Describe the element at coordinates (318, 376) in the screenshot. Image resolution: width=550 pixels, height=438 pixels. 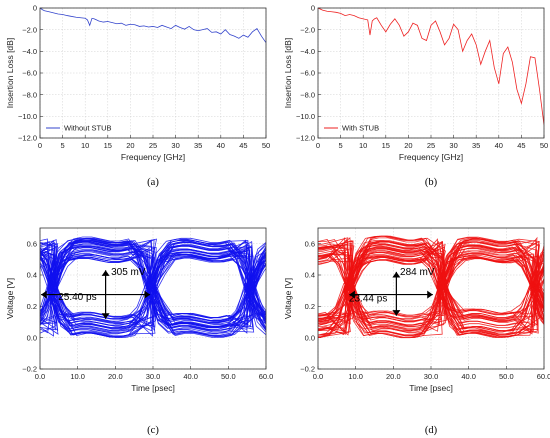
I see `x-tick-label: 0.0` at that location.